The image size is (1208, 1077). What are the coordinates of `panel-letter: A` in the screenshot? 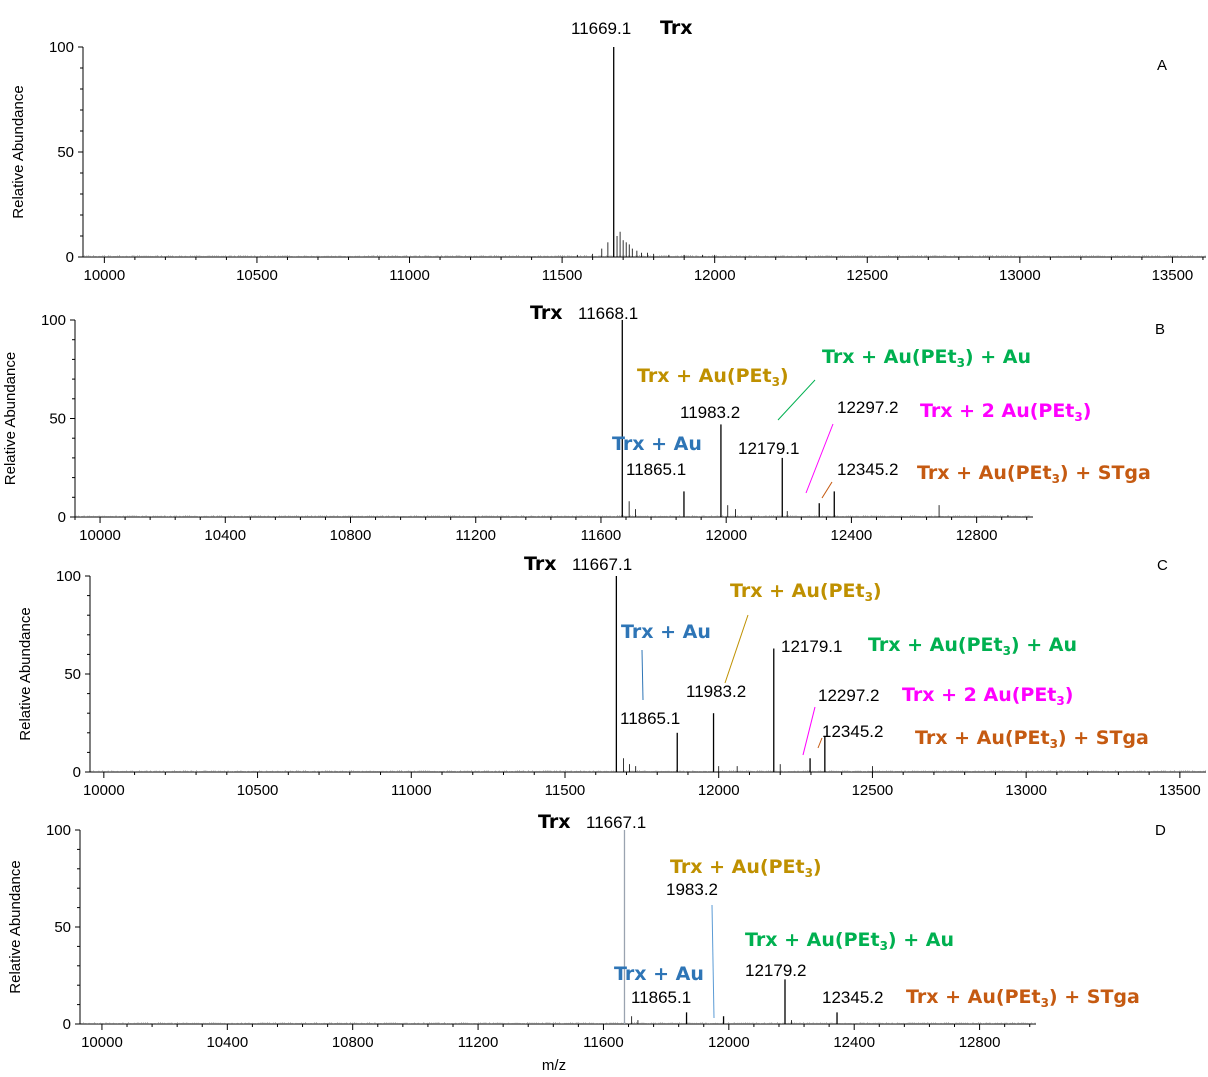 It's located at (1162, 65).